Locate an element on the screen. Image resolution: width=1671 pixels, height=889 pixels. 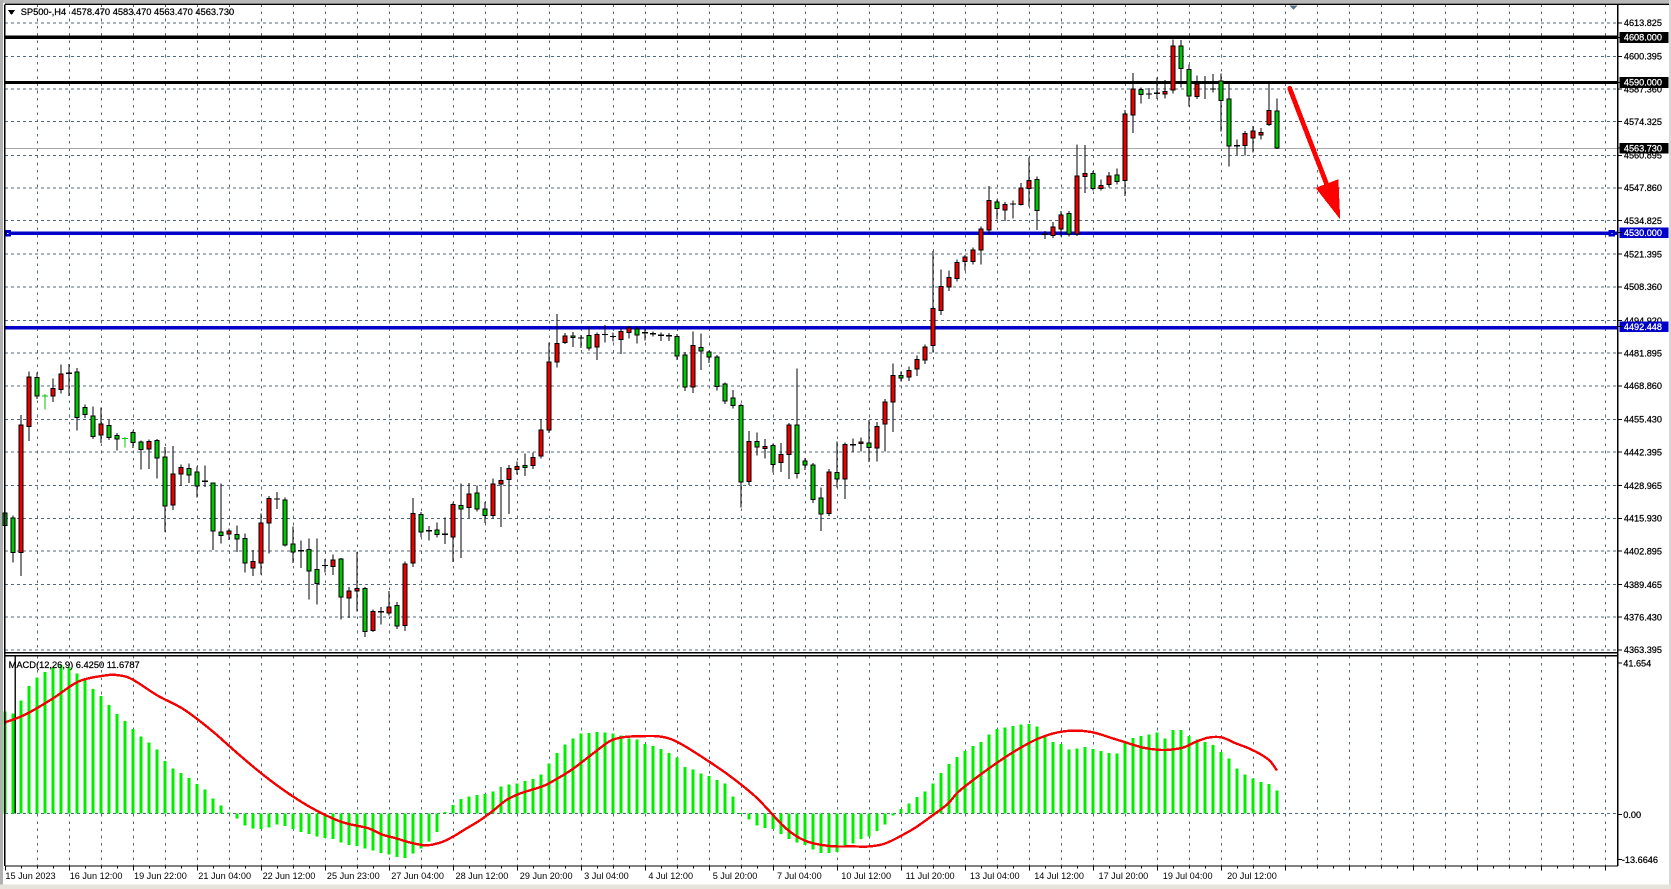
svg-text: 7 Jul 04:00 is located at coordinates (799, 876).